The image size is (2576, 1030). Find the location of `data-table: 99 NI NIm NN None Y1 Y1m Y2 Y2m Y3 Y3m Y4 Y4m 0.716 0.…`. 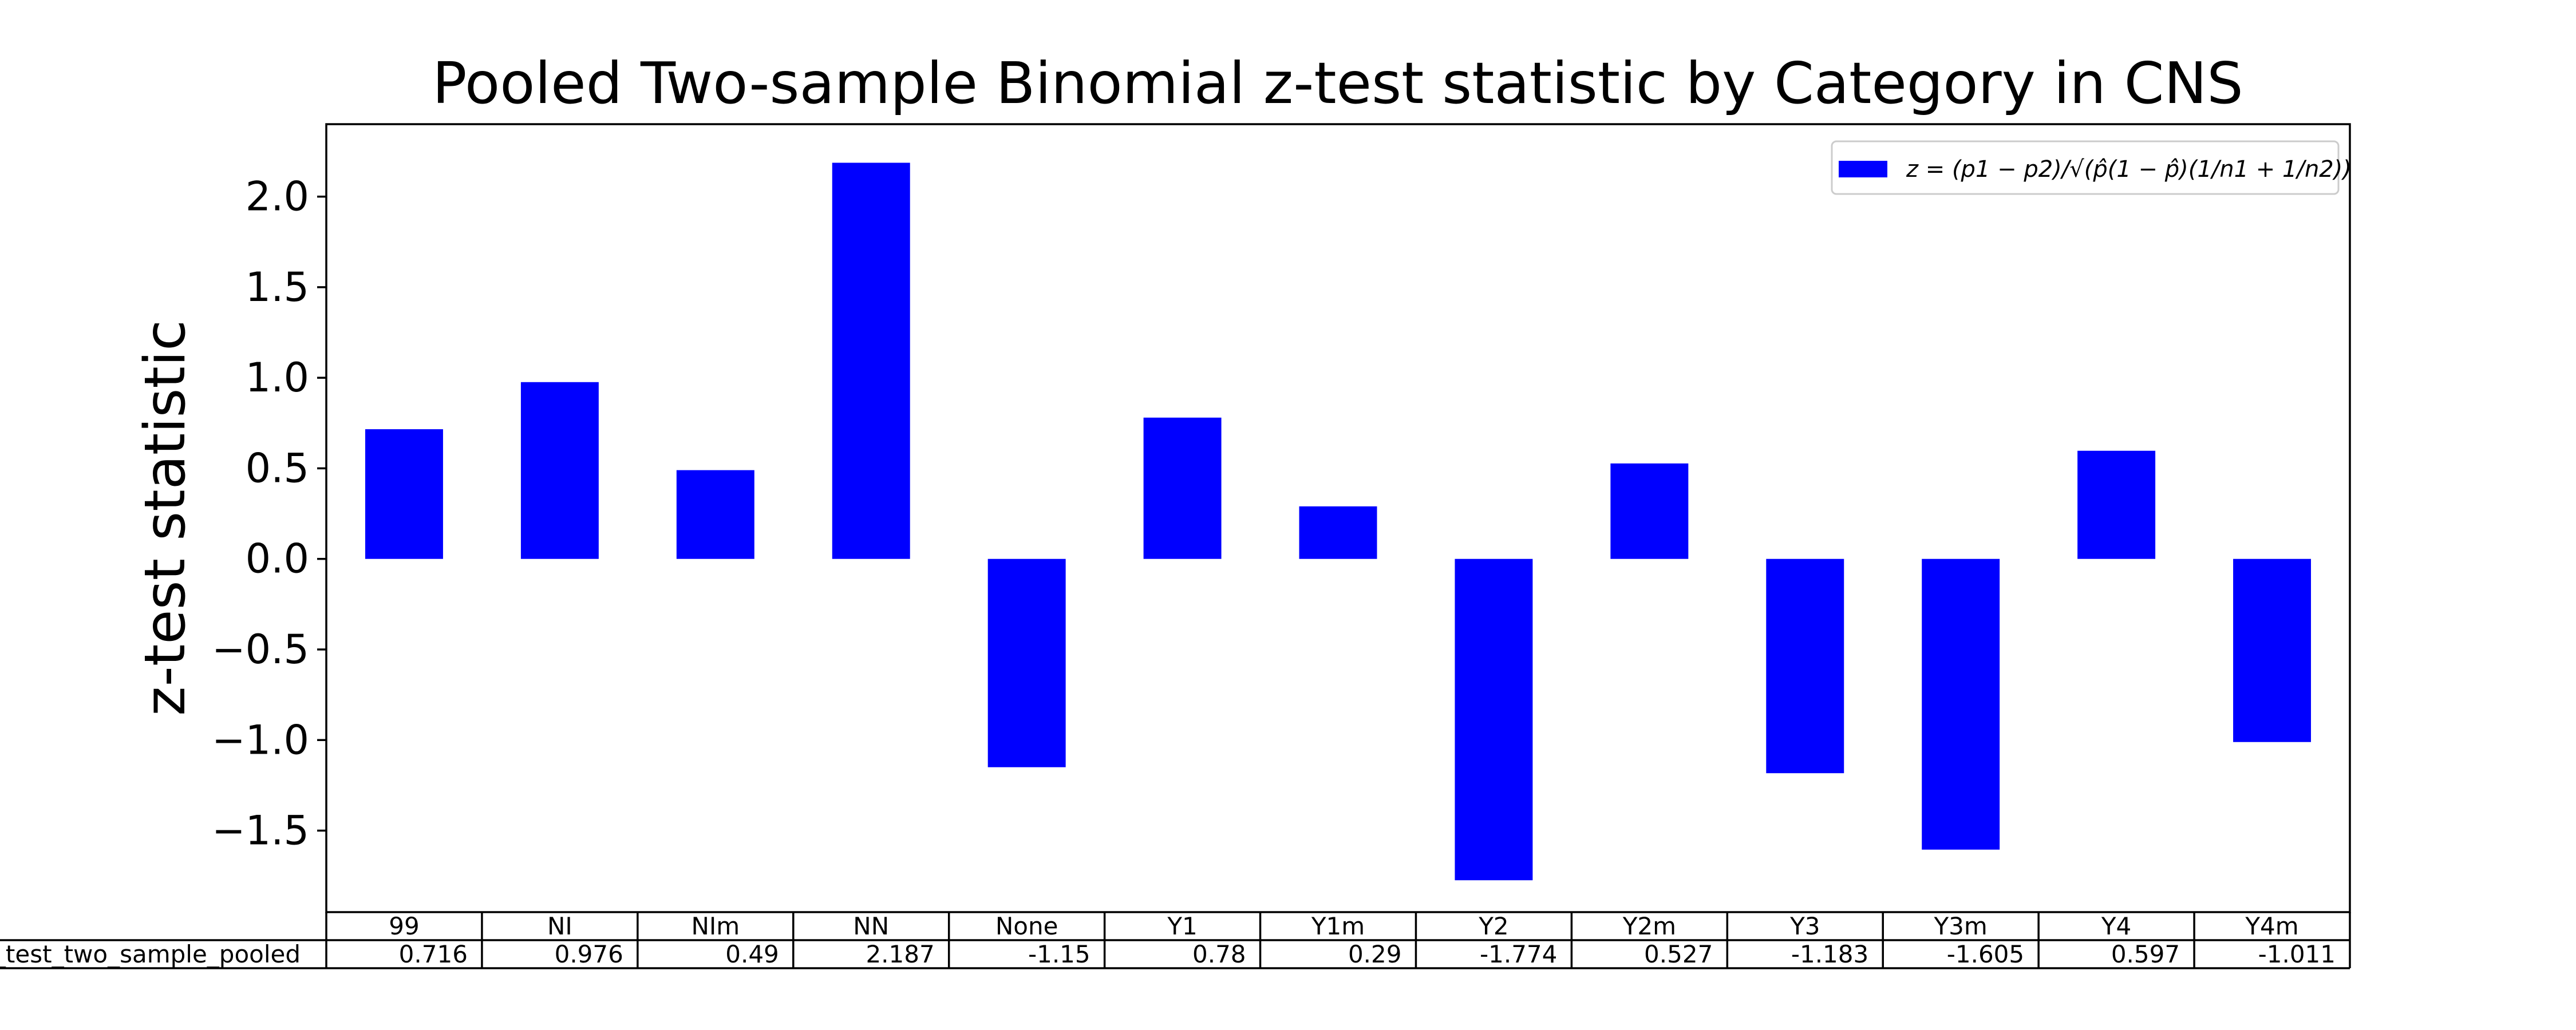

data-table: 99 NI NIm NN None Y1 Y1m Y2 Y2m Y3 Y3m Y4 Y4m 0.716 0.… is located at coordinates (1175, 940).